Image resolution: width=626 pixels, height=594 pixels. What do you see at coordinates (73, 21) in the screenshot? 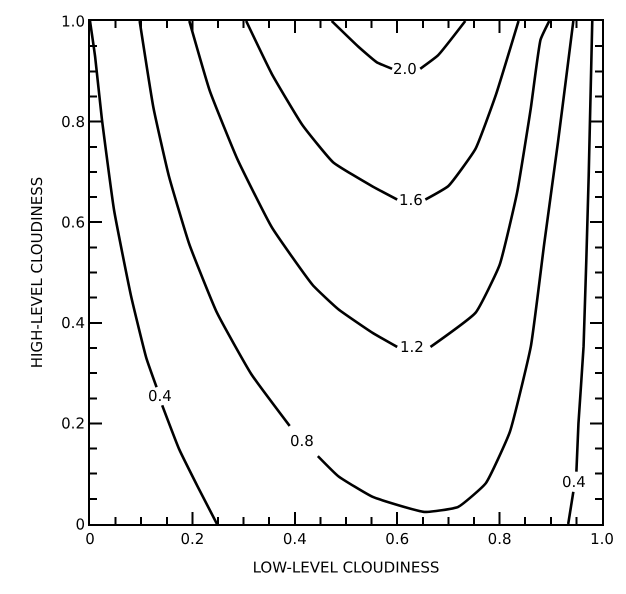
I see `y-tick-label: 1.0` at bounding box center [73, 21].